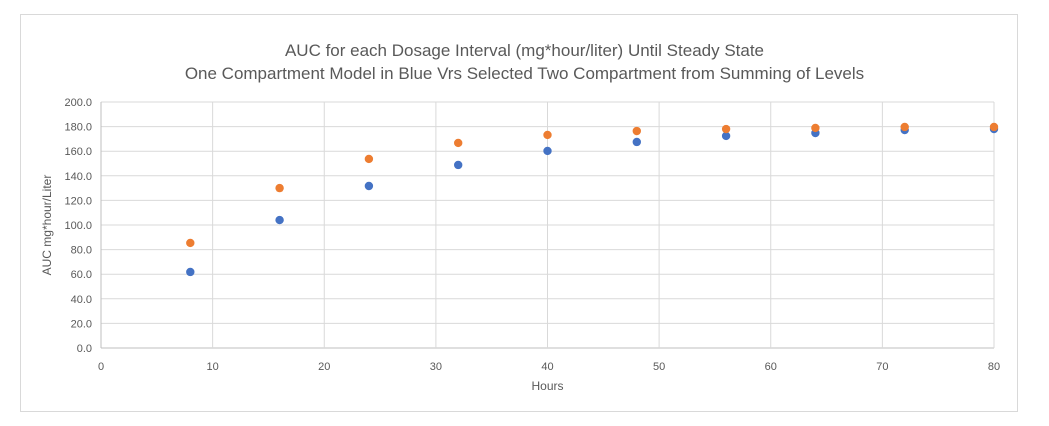  I want to click on y-tick-label: 200.0, so click(78, 103).